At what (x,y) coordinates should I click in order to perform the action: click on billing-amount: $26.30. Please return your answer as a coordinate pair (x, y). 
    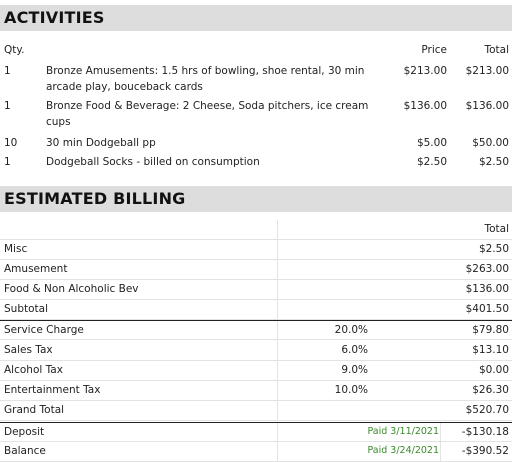
    Looking at the image, I should click on (490, 390).